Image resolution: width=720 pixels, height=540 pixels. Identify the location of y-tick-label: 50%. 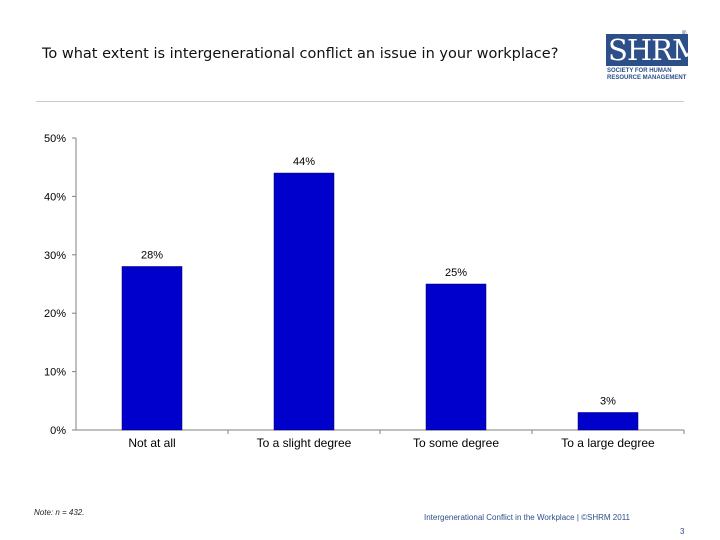
(55, 139).